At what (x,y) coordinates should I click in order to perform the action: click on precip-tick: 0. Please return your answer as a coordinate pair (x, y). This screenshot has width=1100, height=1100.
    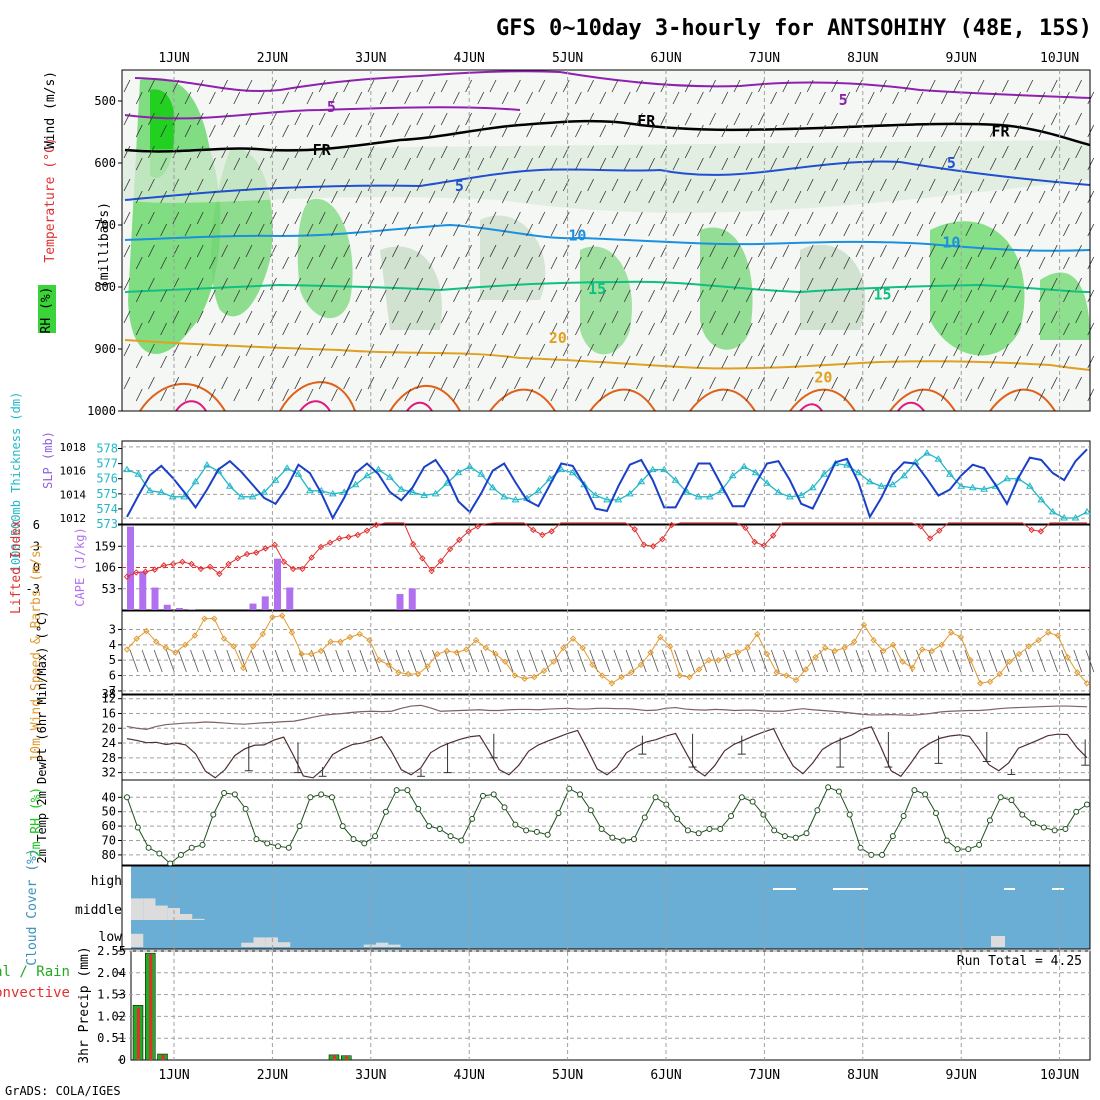
    Looking at the image, I should click on (122, 1060).